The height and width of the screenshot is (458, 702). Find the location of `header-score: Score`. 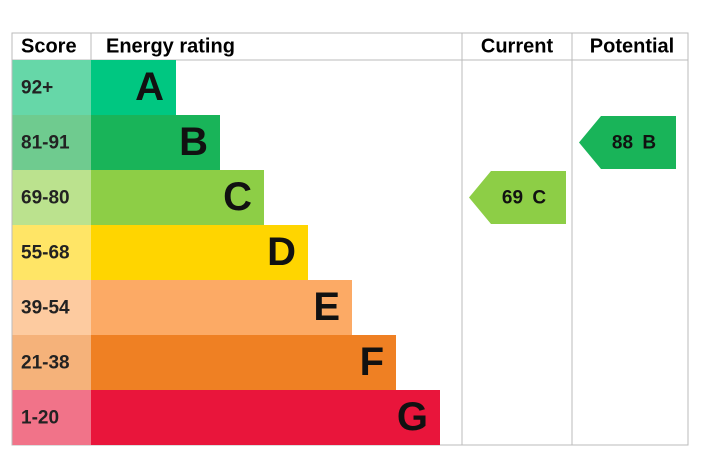

header-score: Score is located at coordinates (49, 46).